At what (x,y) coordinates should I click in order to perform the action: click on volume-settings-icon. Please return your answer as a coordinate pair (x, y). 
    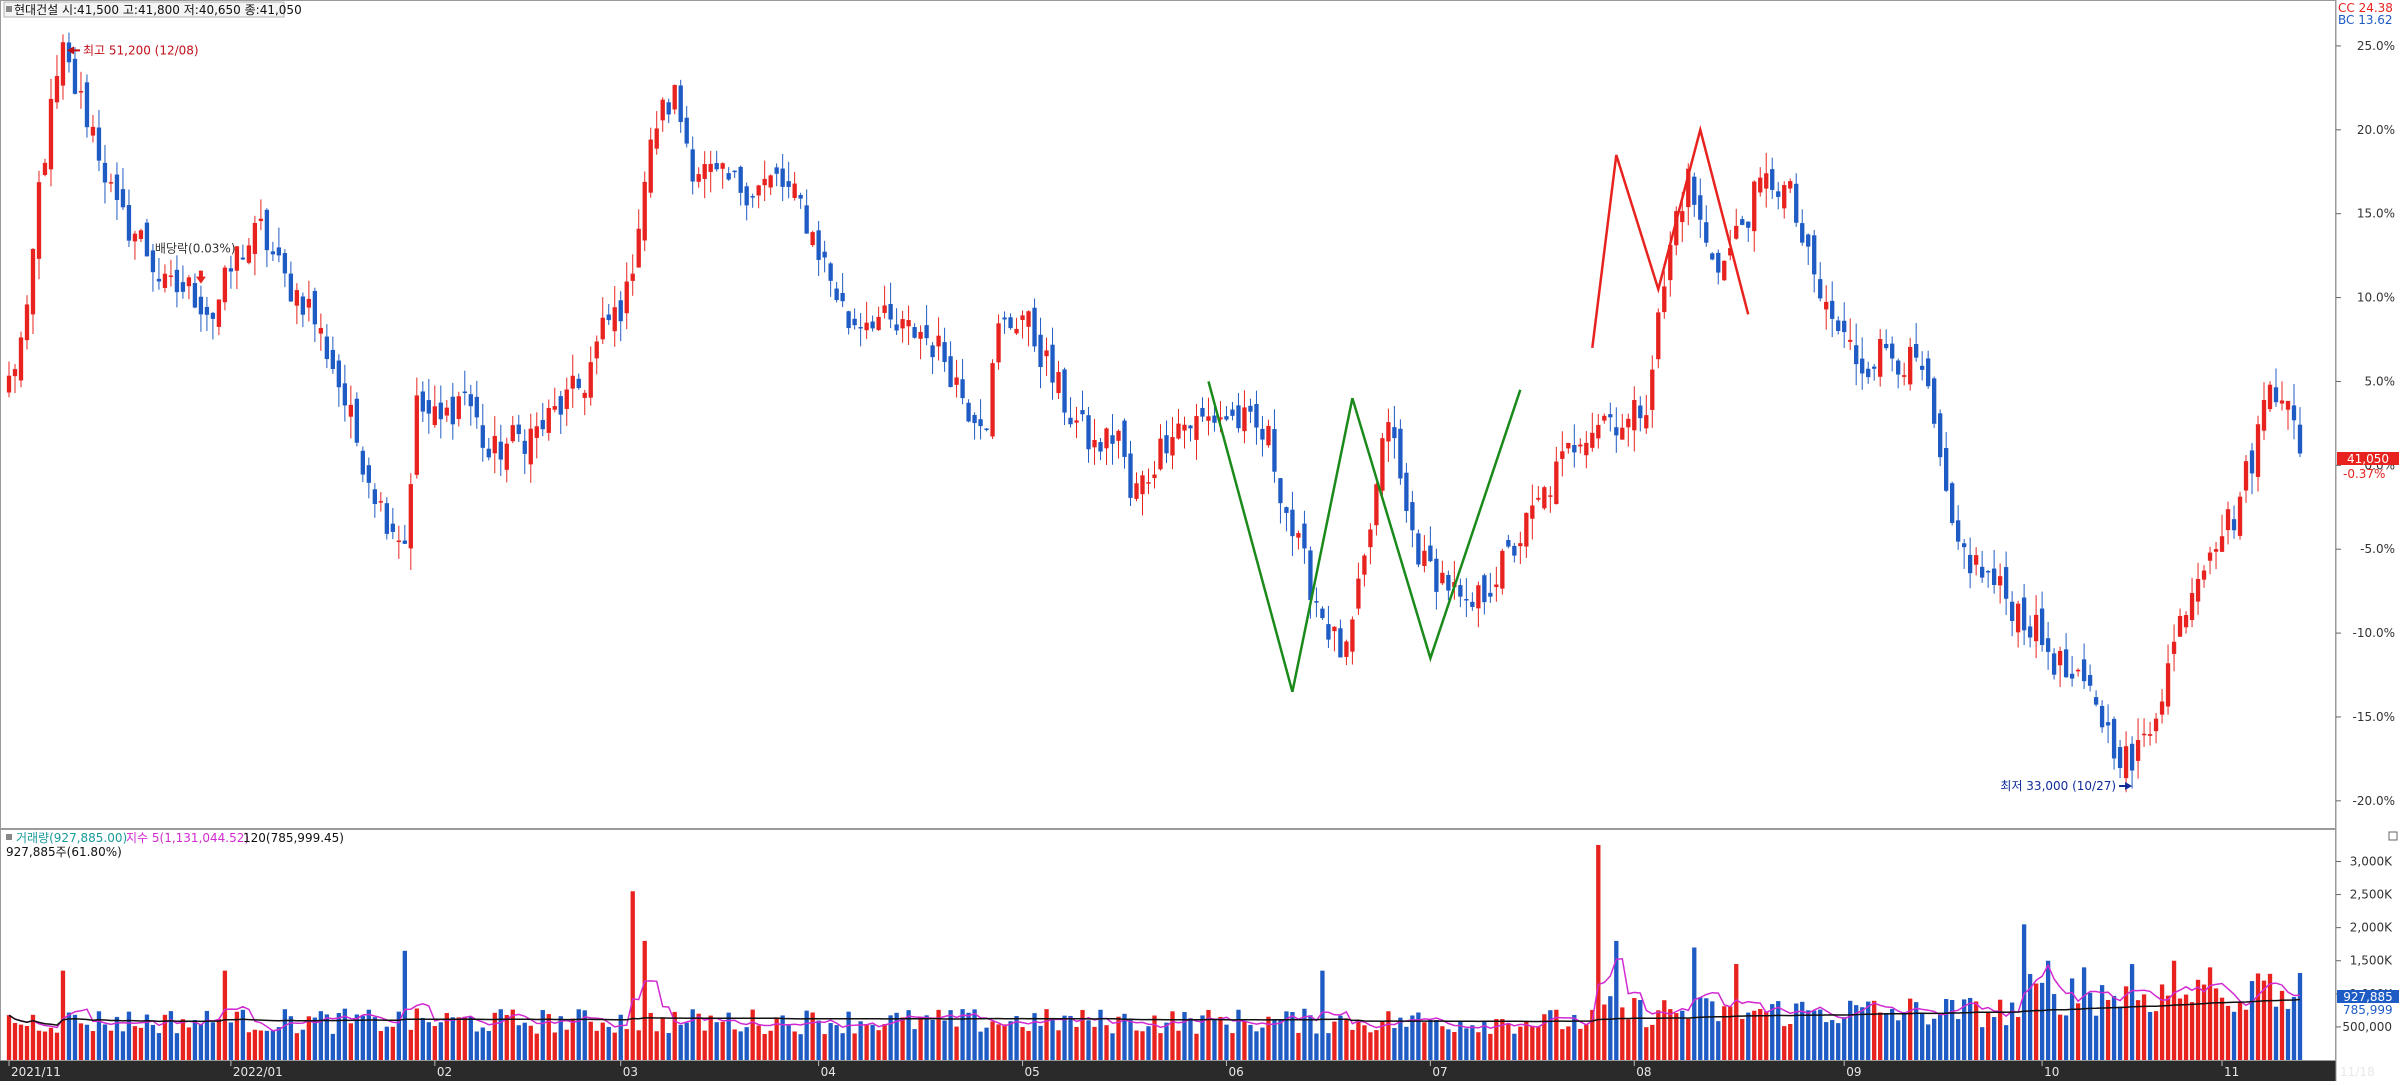
    Looking at the image, I should click on (2393, 836).